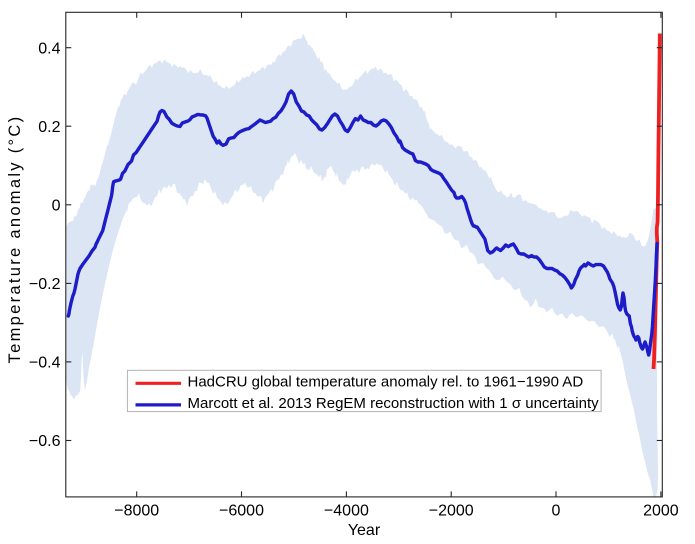 The height and width of the screenshot is (544, 695). What do you see at coordinates (15, 239) in the screenshot?
I see `svg-text: Temperature anomaly (°C)` at bounding box center [15, 239].